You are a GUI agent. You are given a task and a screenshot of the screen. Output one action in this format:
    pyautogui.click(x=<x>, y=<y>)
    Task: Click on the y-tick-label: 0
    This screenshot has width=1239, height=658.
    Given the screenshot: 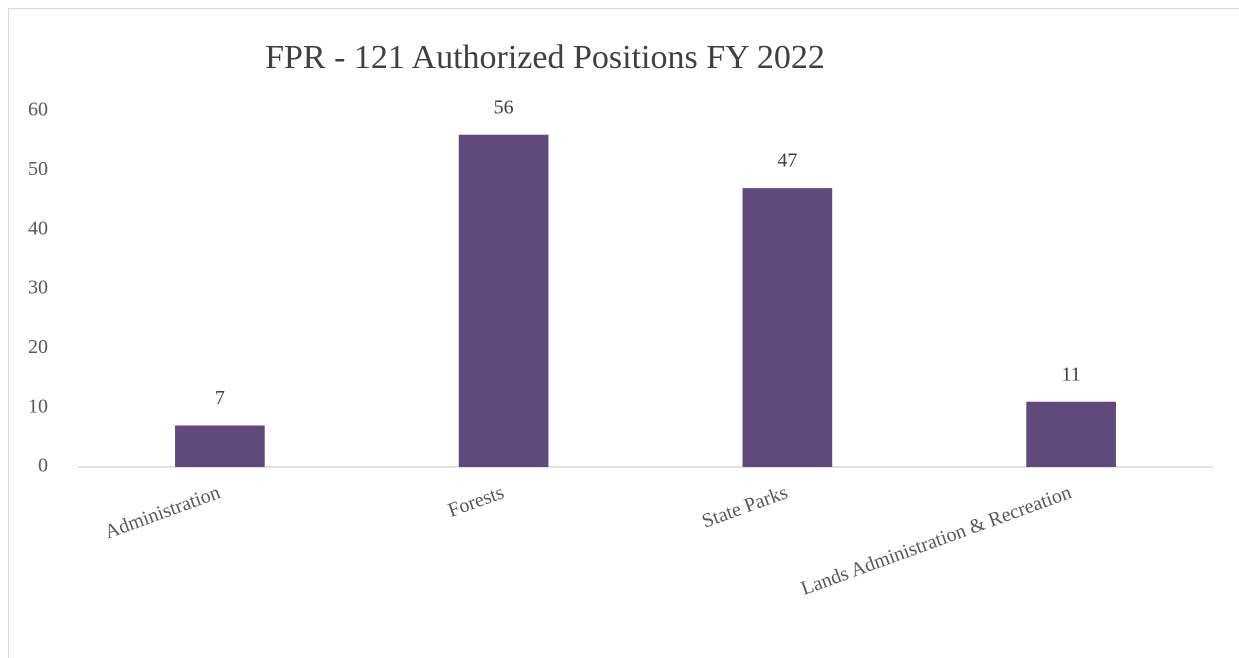 What is the action you would take?
    pyautogui.click(x=43, y=466)
    